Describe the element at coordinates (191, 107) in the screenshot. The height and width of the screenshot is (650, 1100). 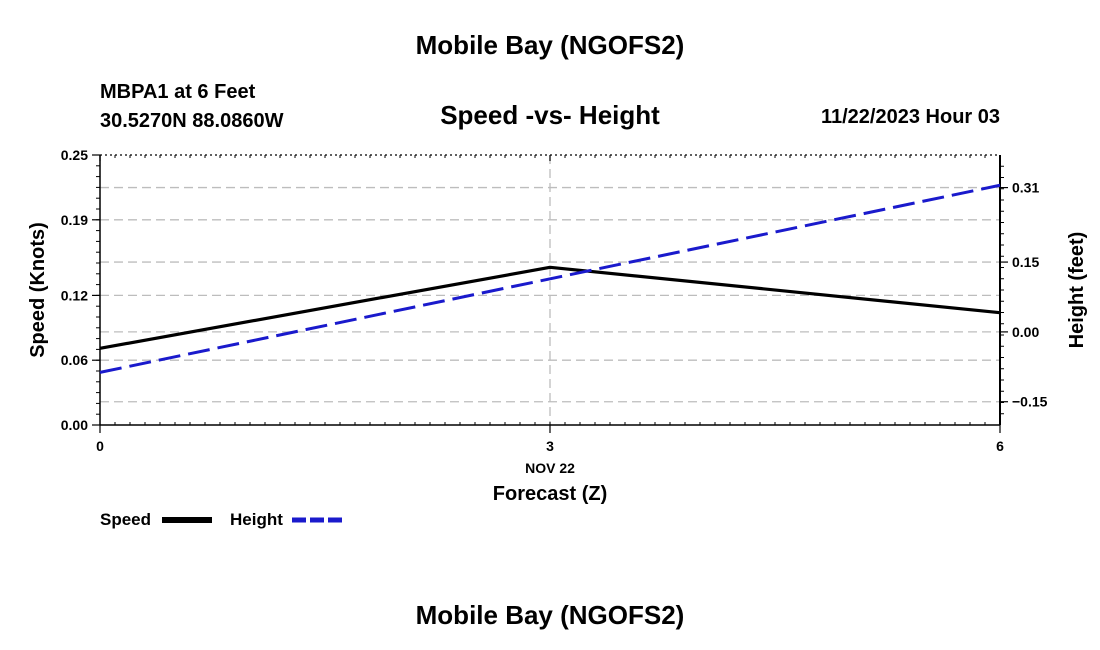
I see `station-info: MBPA1 at 6 Feet 30.5270N 88.0860W` at that location.